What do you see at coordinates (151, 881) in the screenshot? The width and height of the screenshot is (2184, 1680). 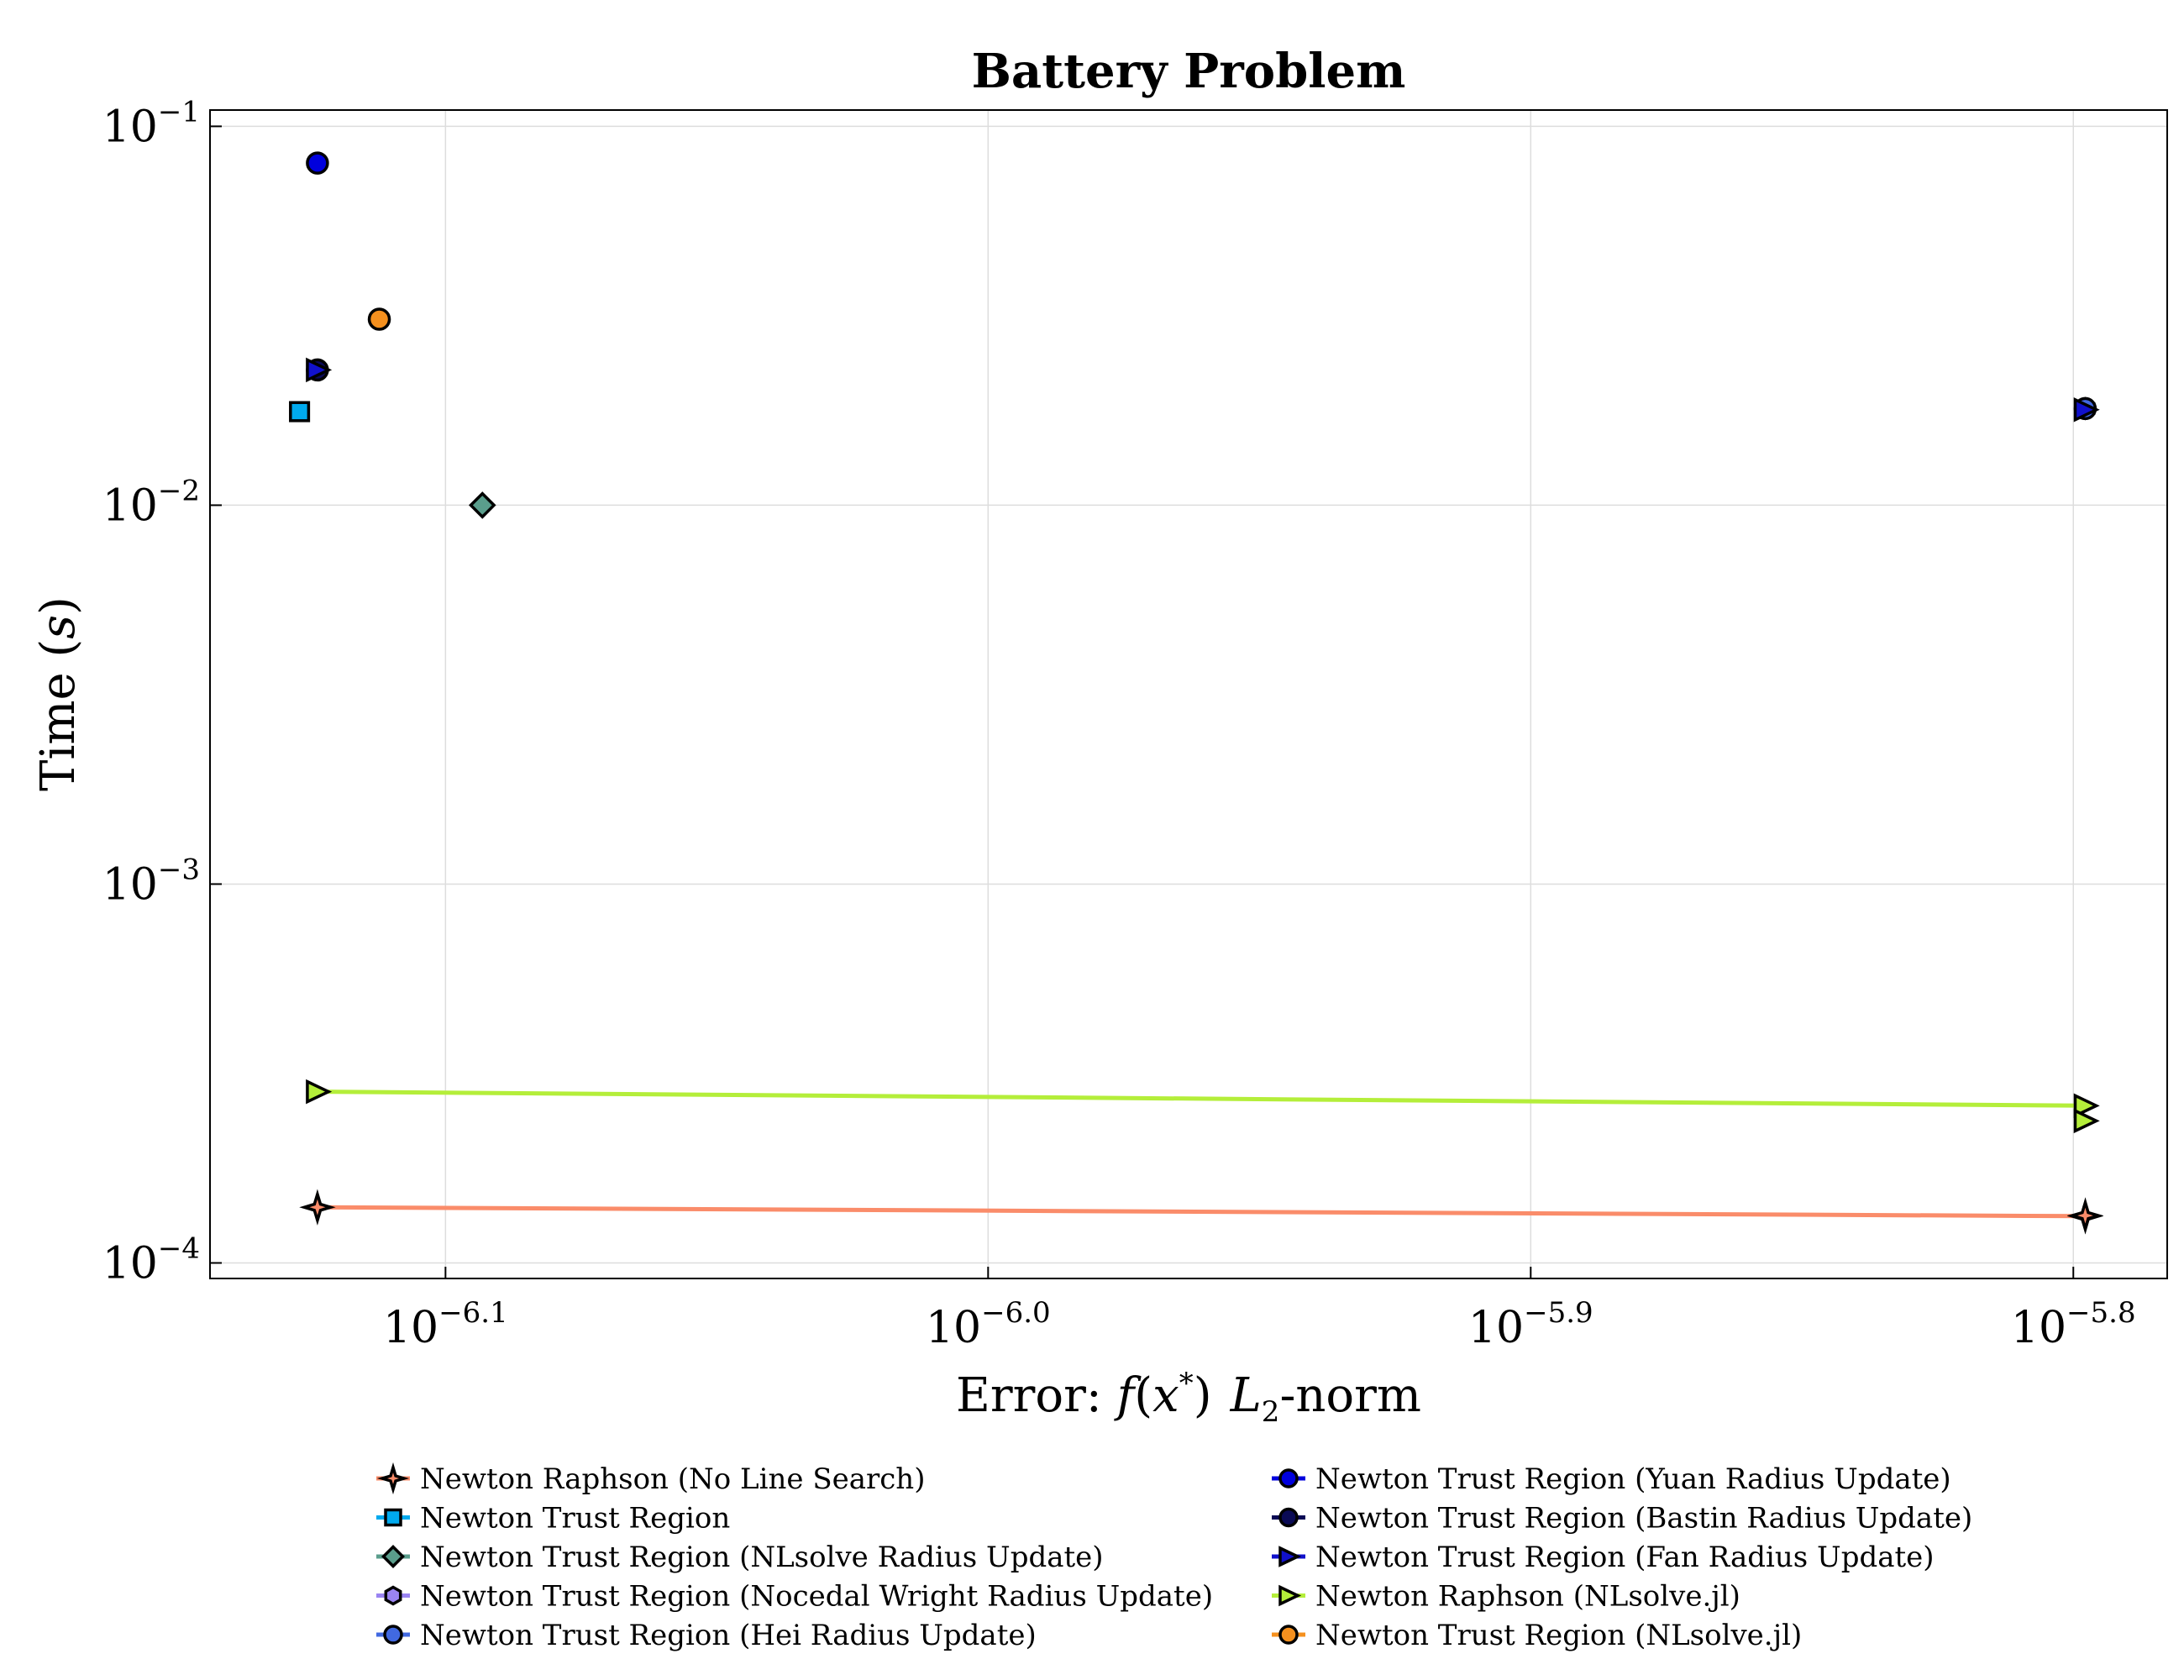 I see `y-tick-label: 10⁻³` at bounding box center [151, 881].